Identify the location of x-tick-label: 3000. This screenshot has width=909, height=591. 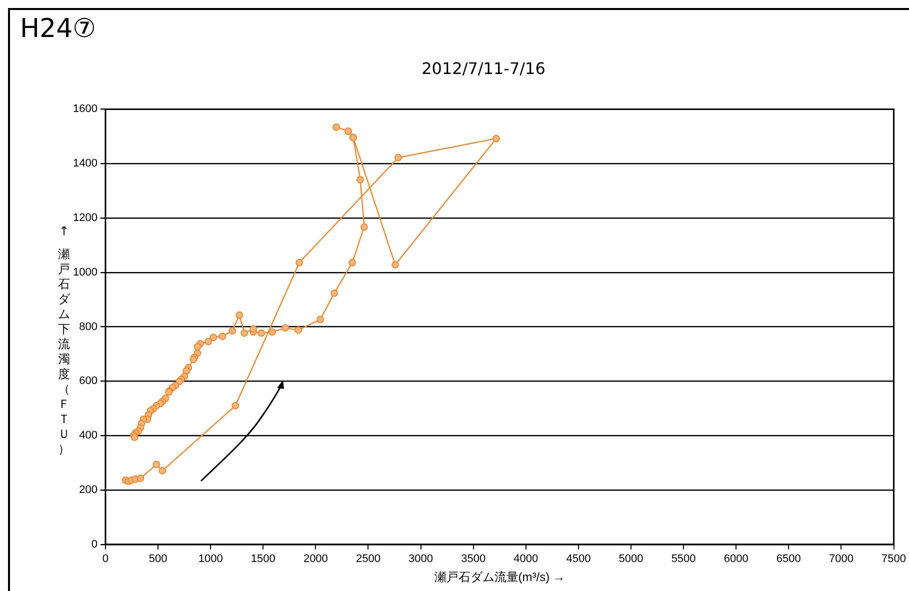
(421, 559).